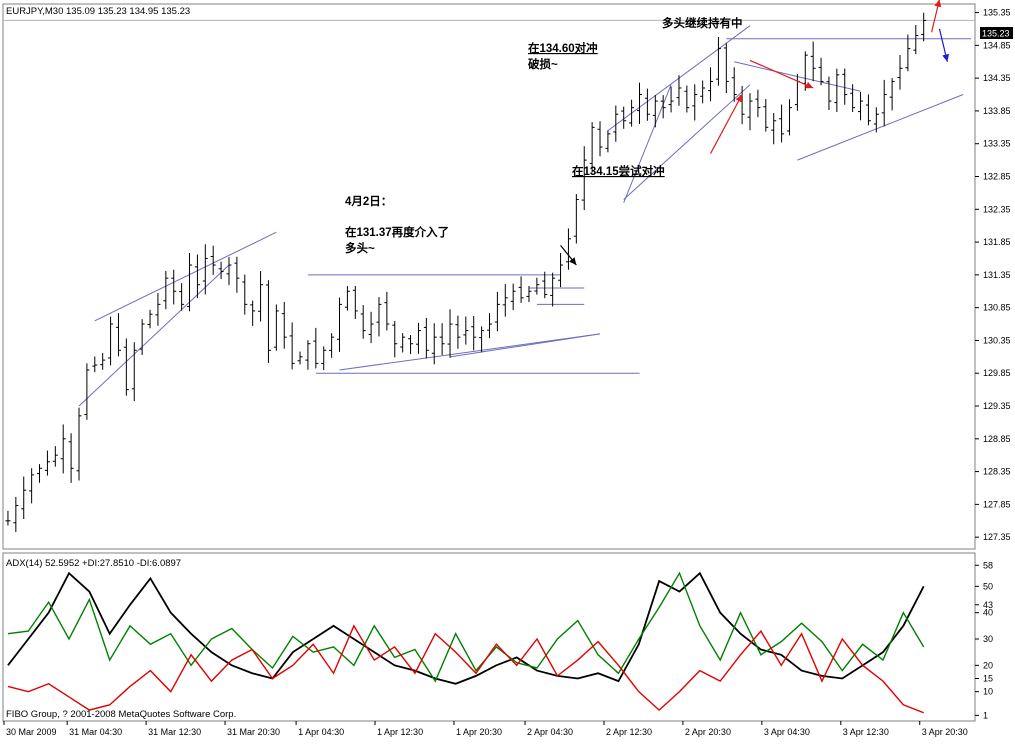  What do you see at coordinates (479, 732) in the screenshot?
I see `time-tick-label: 1 Apr 20:30` at bounding box center [479, 732].